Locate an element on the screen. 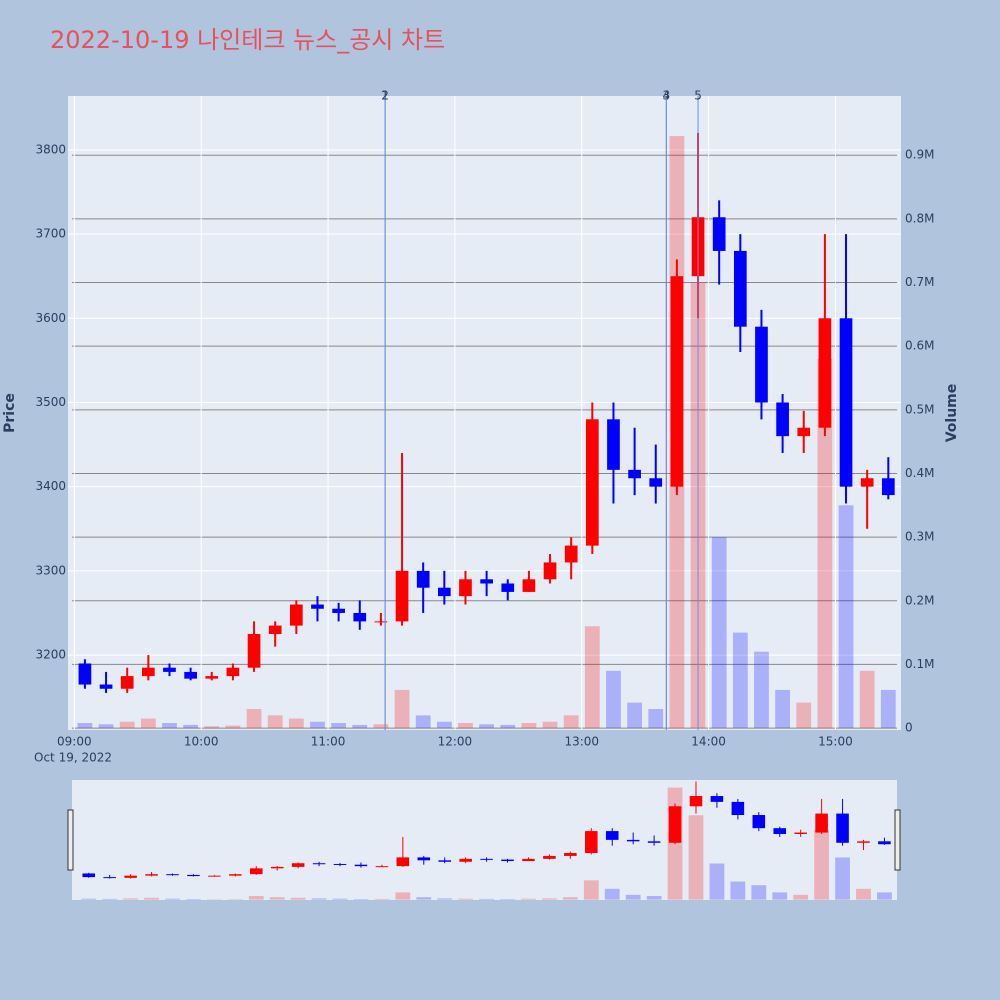 This screenshot has height=1000, width=1000. x-tick-label: 13:00 is located at coordinates (581, 742).